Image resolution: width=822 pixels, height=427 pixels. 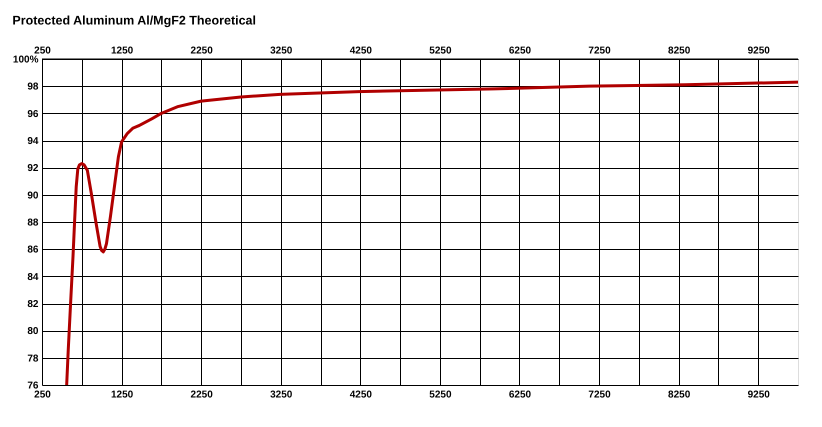 I want to click on y-tick-label: 76, so click(x=33, y=386).